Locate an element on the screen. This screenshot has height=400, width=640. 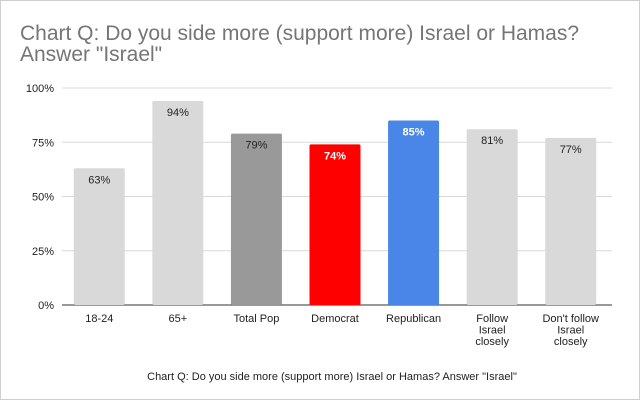
x-tick-label: Republican is located at coordinates (413, 319).